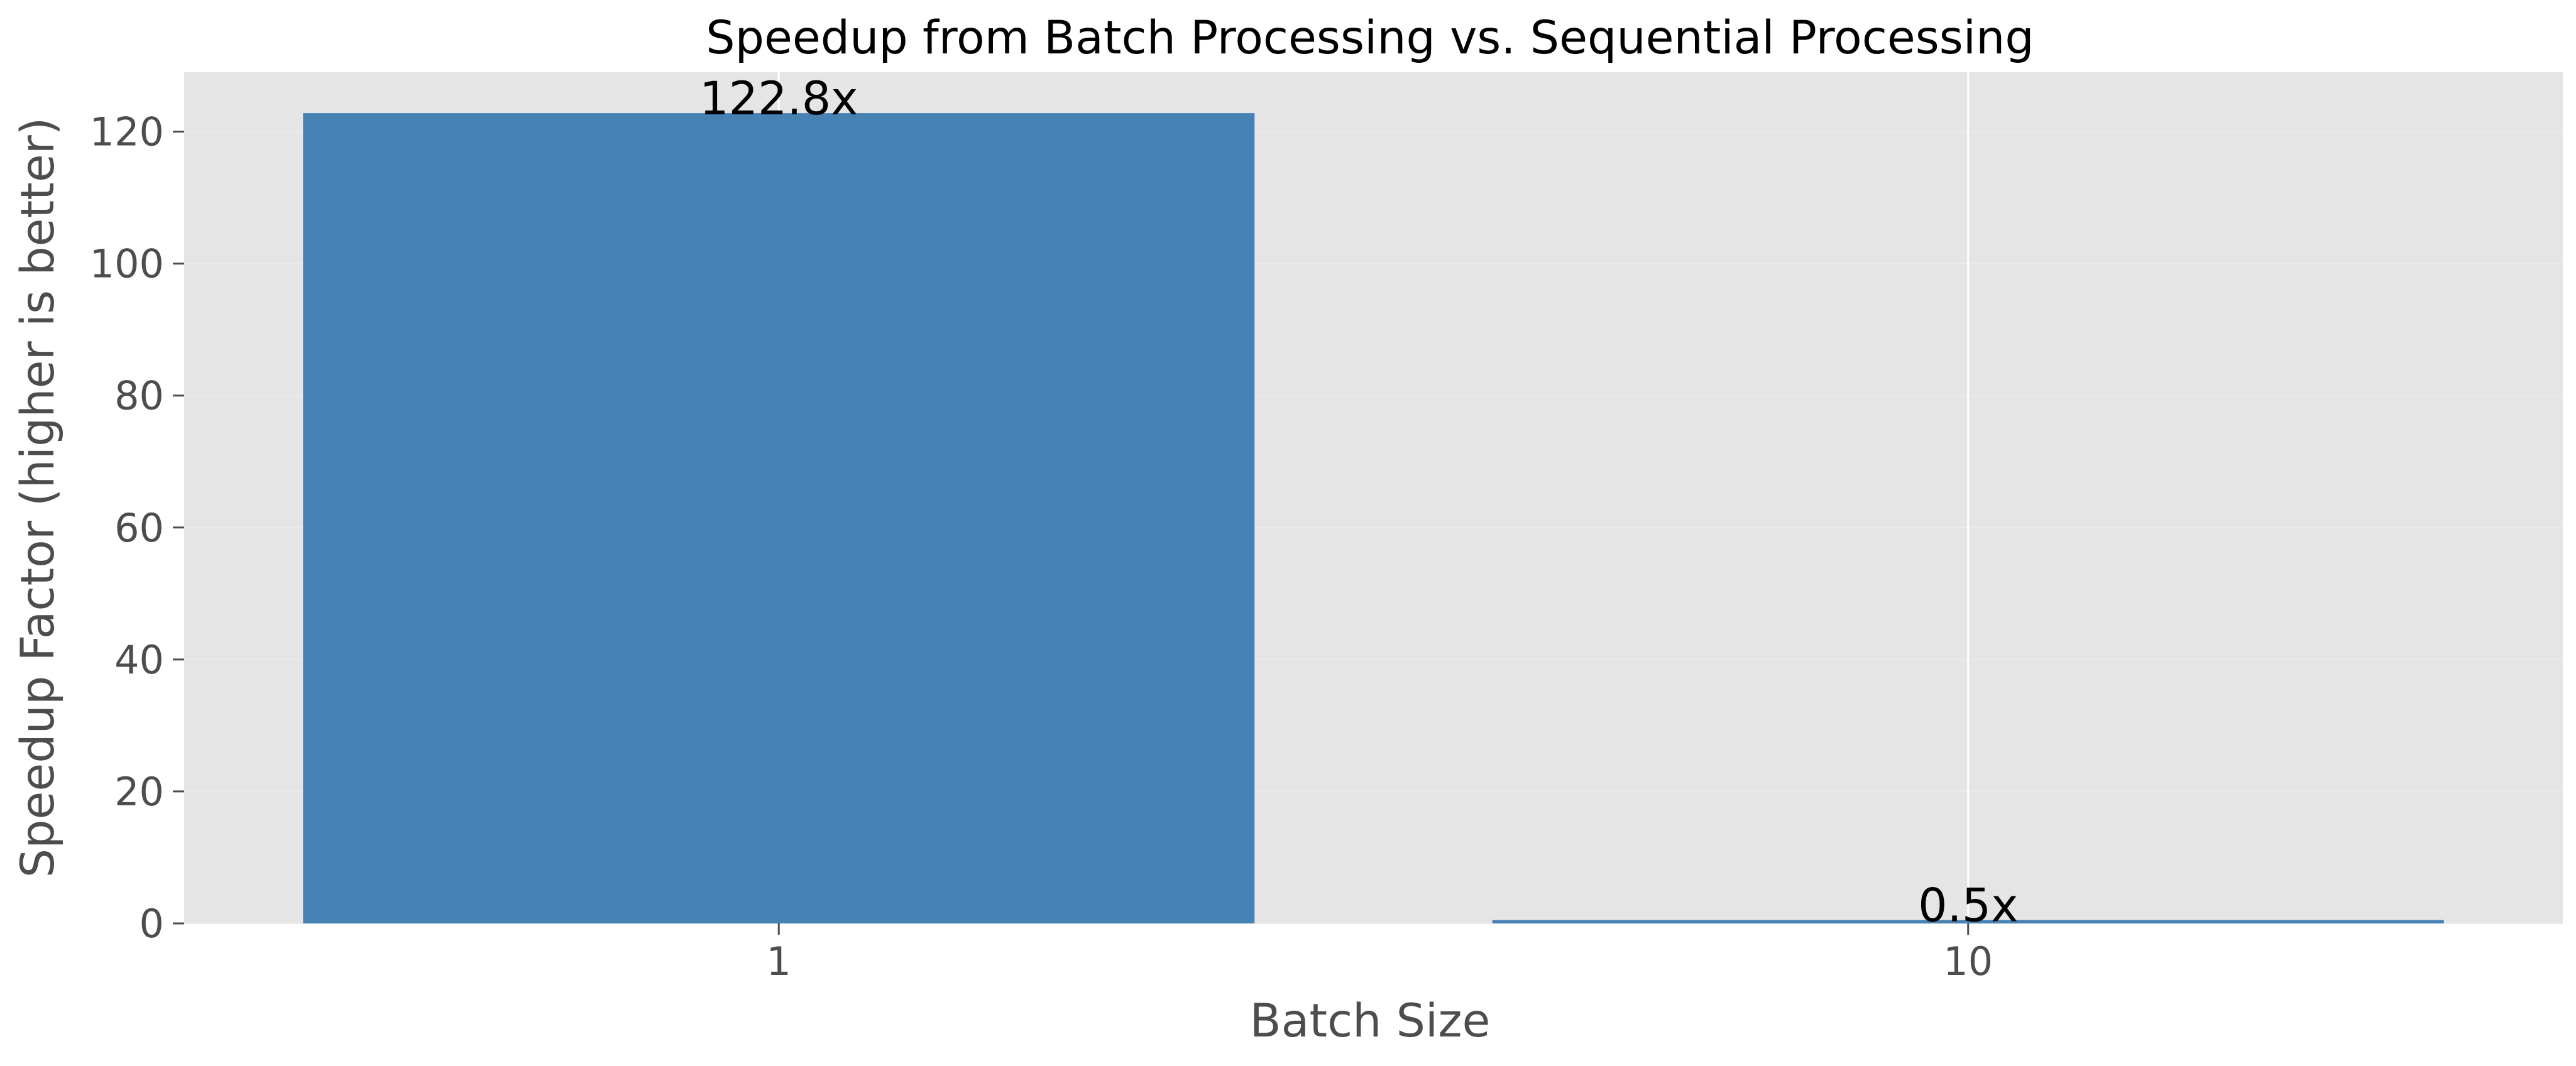 This screenshot has height=1066, width=2576. I want to click on y-axis-ticks: 0 20 40 60 80 100 120, so click(137, 528).